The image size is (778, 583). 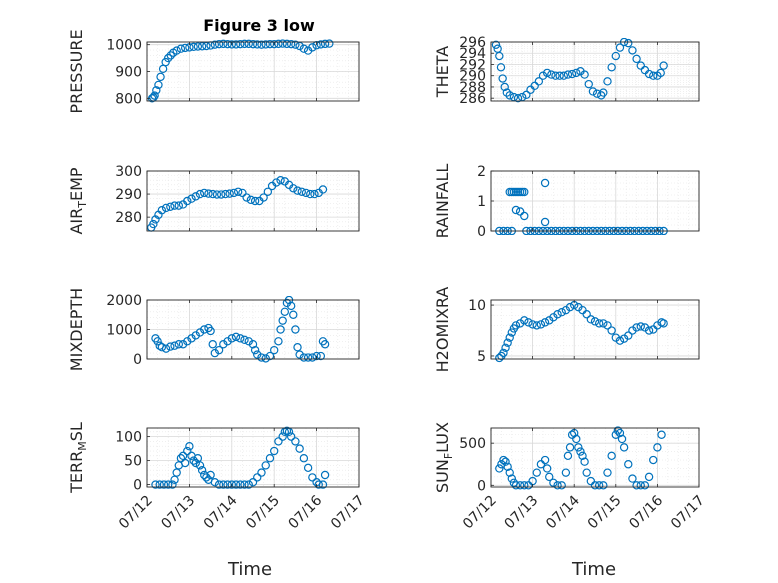 What do you see at coordinates (124, 301) in the screenshot?
I see `y-tick-label: 2000` at bounding box center [124, 301].